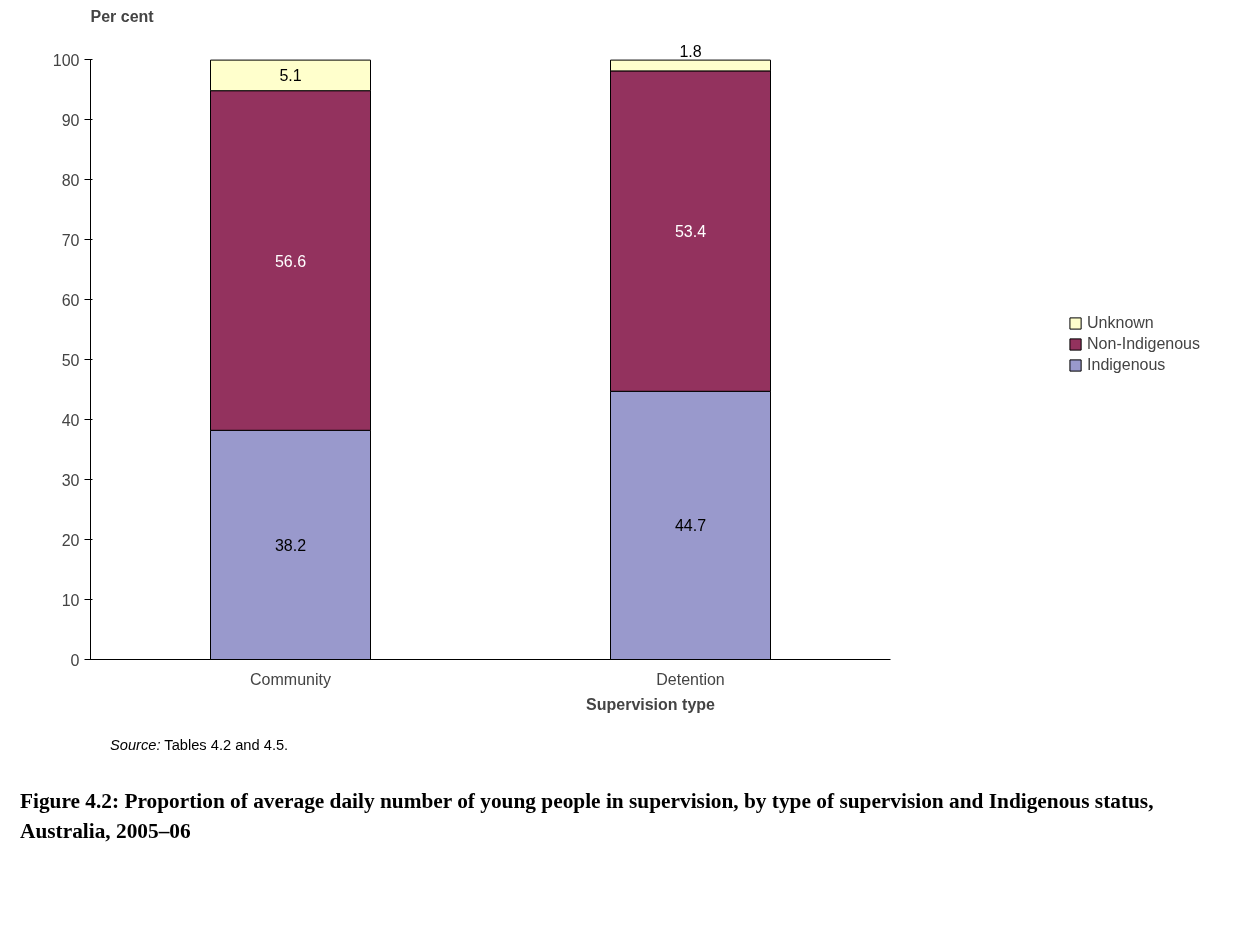 The height and width of the screenshot is (928, 1242). What do you see at coordinates (290, 261) in the screenshot?
I see `data-label: 56.6` at bounding box center [290, 261].